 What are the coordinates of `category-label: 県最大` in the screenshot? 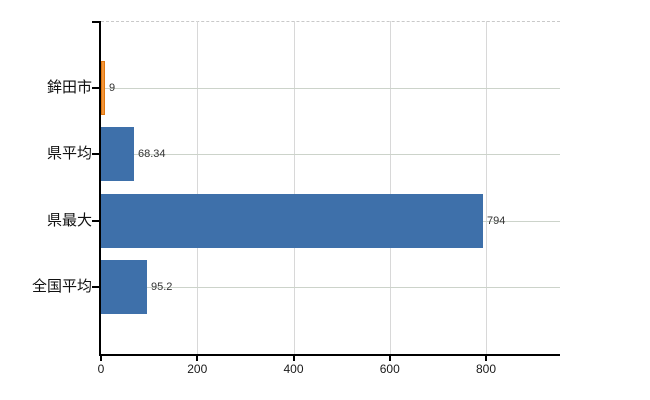 It's located at (69, 220).